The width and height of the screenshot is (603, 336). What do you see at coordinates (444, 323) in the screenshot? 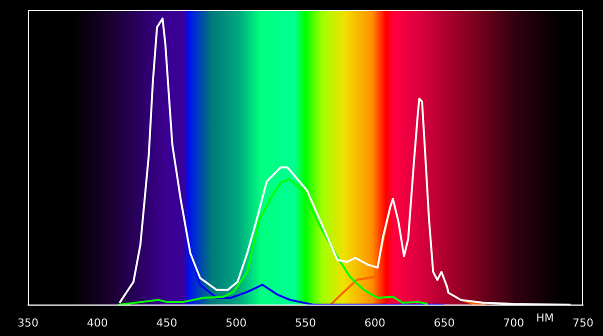
I see `x-tick-label: 650` at bounding box center [444, 323].